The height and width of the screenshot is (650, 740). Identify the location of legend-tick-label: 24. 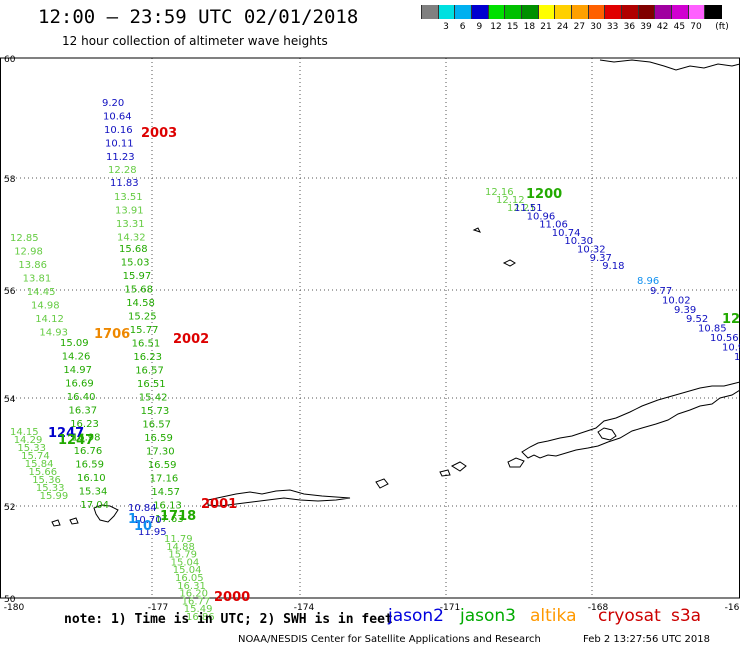
(562, 27).